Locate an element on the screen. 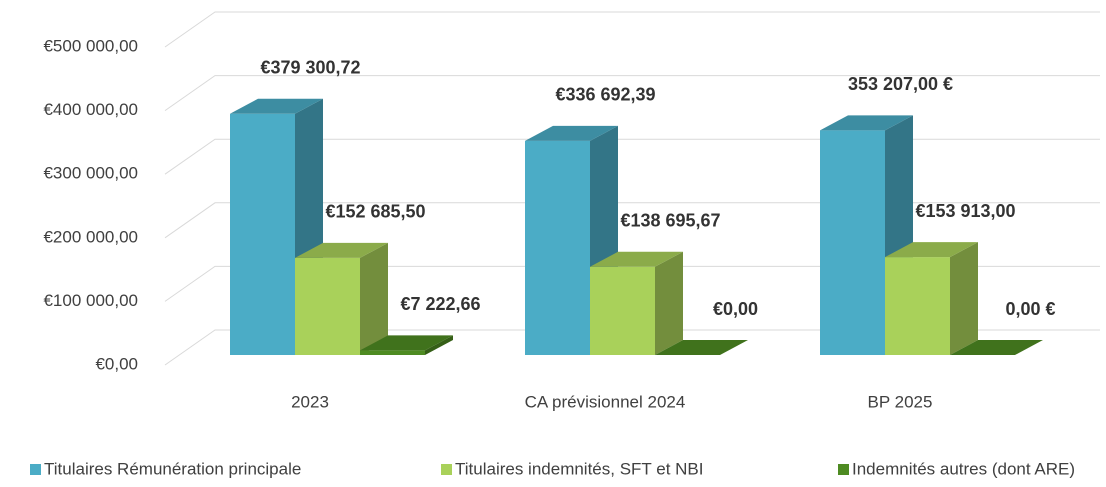 Image resolution: width=1106 pixels, height=487 pixels. y-tick-label: €200 000,00 is located at coordinates (90, 236).